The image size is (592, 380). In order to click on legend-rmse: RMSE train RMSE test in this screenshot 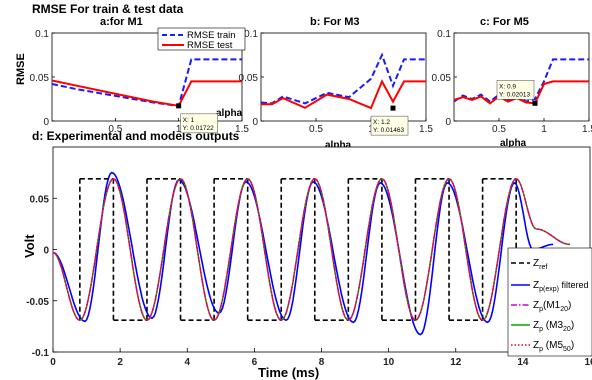, I will do `click(201, 39)`.